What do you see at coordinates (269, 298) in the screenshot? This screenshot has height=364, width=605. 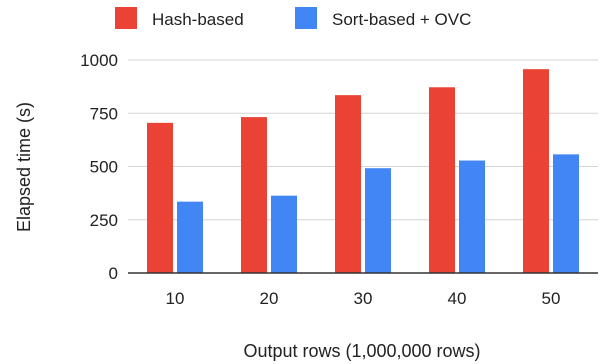 I see `x-tick-label: 20` at bounding box center [269, 298].